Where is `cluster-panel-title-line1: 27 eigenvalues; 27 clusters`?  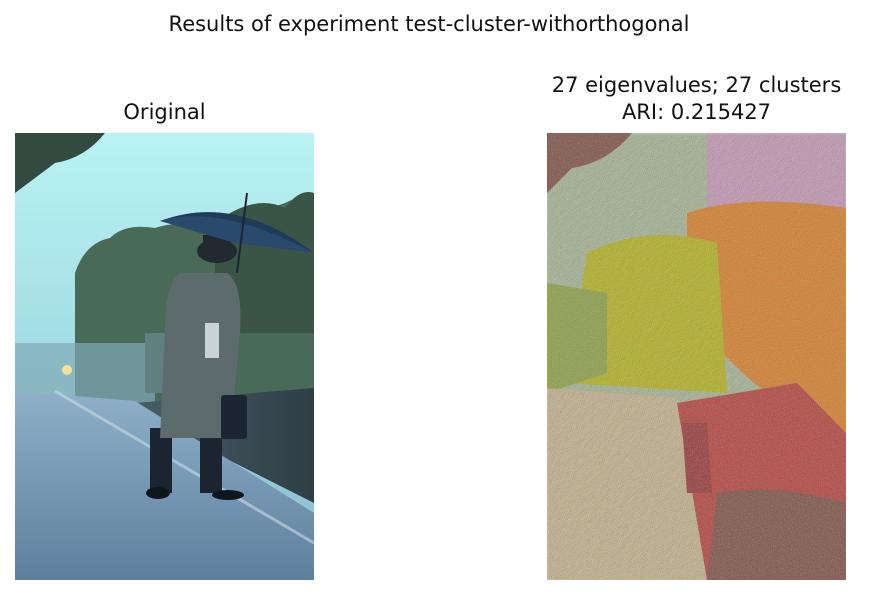
cluster-panel-title-line1: 27 eigenvalues; 27 clusters is located at coordinates (696, 85).